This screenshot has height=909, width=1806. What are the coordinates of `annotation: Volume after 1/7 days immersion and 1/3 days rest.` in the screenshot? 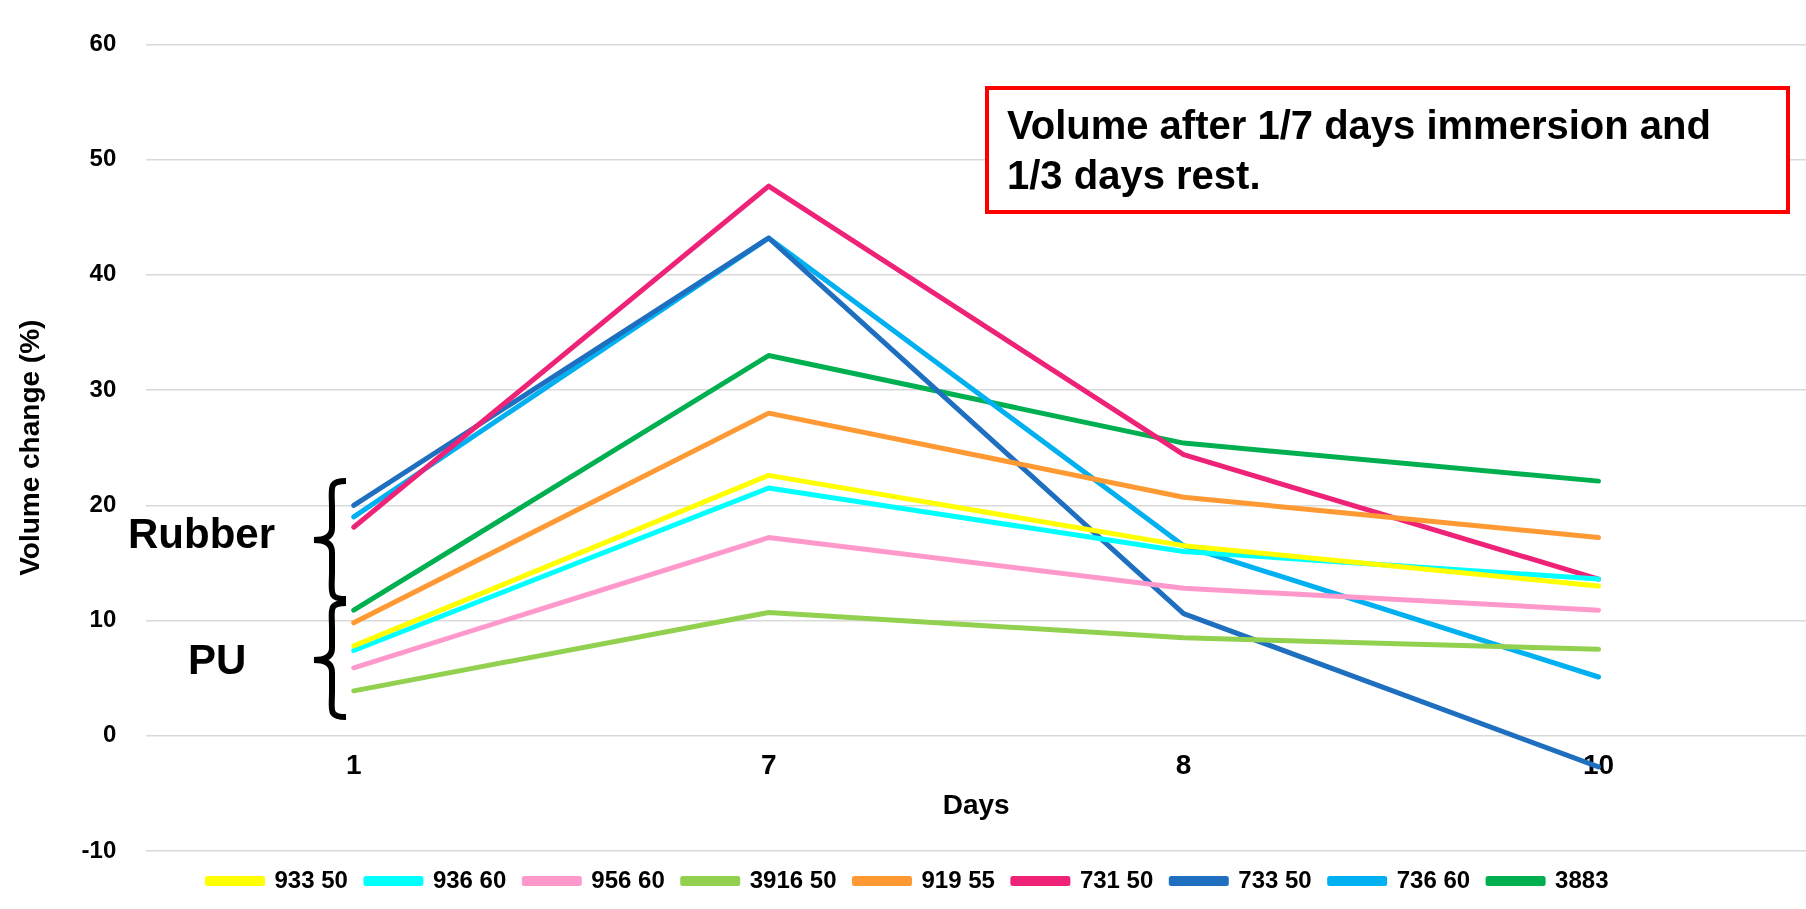 It's located at (1387, 150).